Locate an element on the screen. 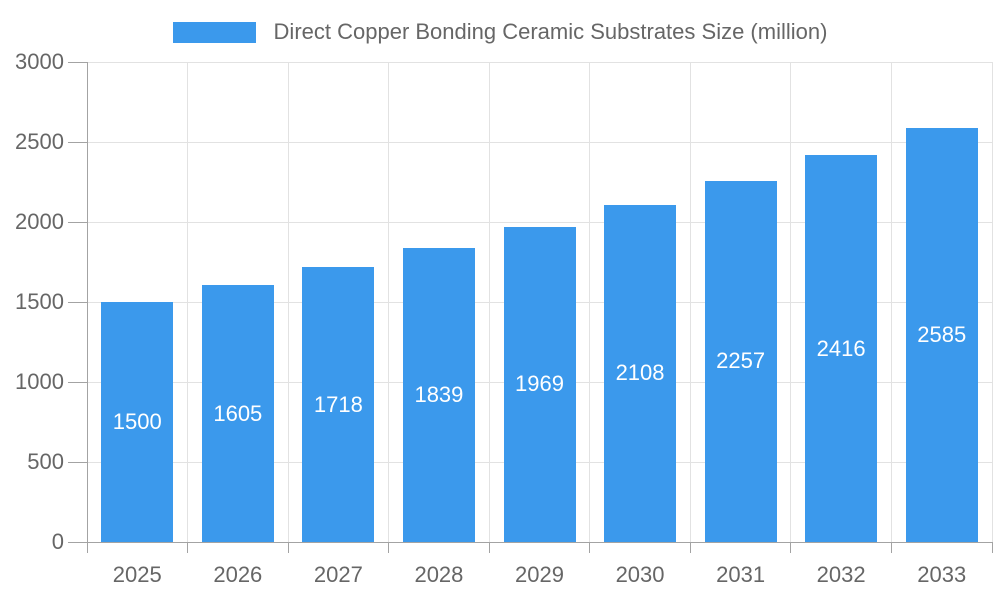 The height and width of the screenshot is (600, 1000). bar: 2257 is located at coordinates (740, 361).